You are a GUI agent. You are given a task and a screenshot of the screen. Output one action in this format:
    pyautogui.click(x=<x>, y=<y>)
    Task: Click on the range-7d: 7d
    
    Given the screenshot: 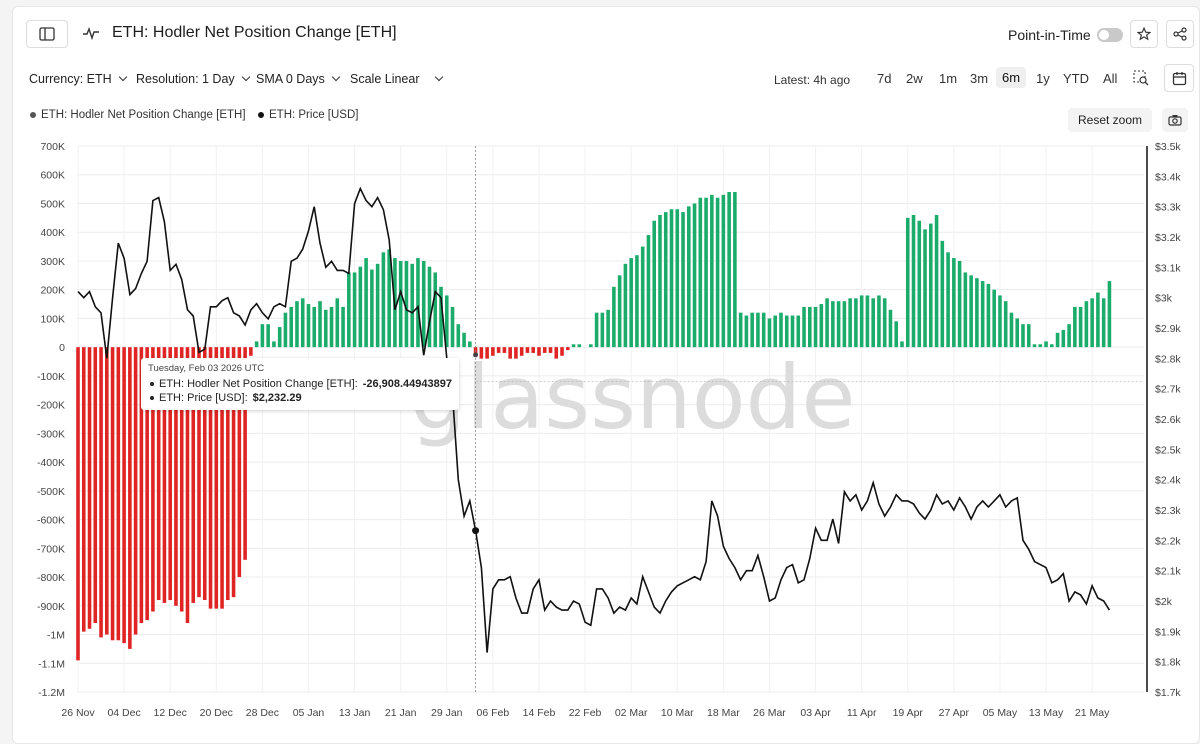 What is the action you would take?
    pyautogui.click(x=884, y=78)
    